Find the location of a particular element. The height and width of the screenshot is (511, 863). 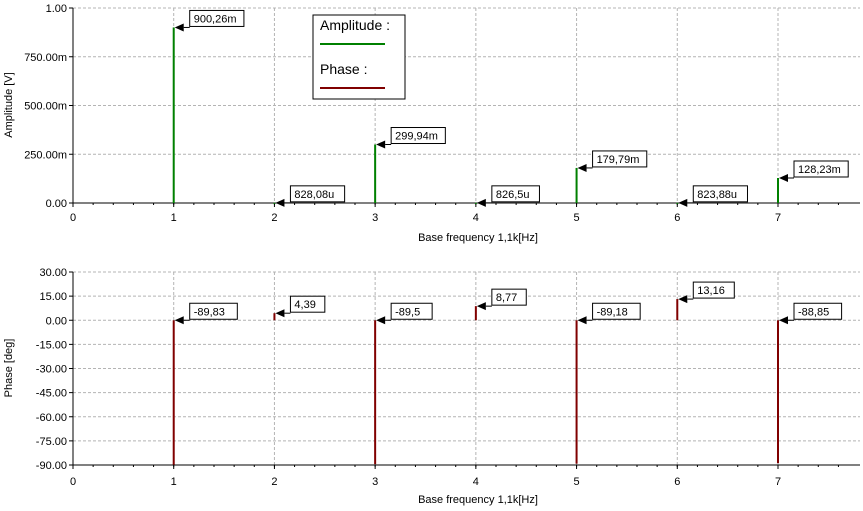

data-label: 8,77 is located at coordinates (506, 298).